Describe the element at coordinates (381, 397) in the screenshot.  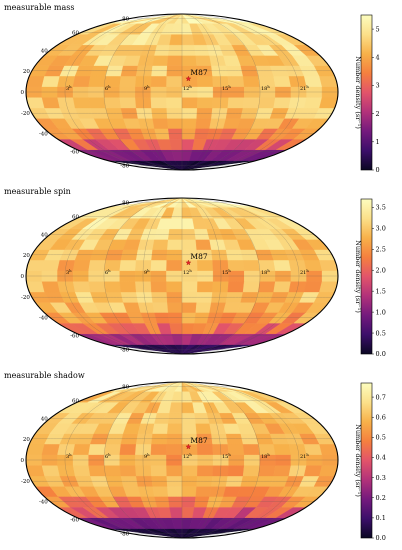
I see `colorbar-tick-label: 0.7` at that location.